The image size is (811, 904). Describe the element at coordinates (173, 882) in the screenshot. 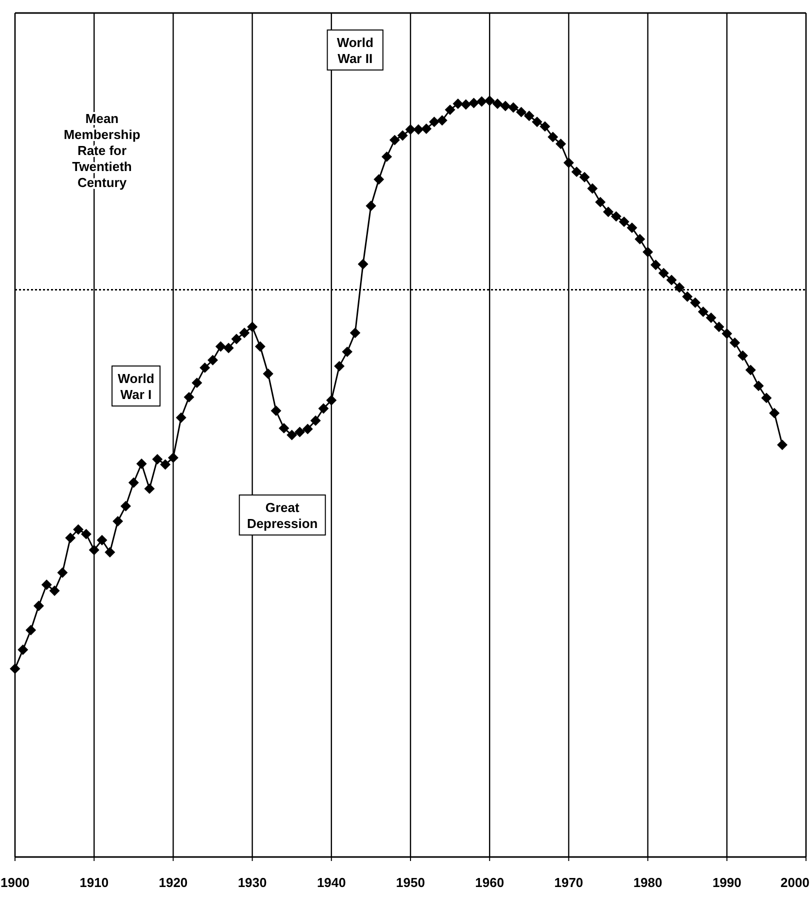

I see `x-tick-label: 1920` at that location.